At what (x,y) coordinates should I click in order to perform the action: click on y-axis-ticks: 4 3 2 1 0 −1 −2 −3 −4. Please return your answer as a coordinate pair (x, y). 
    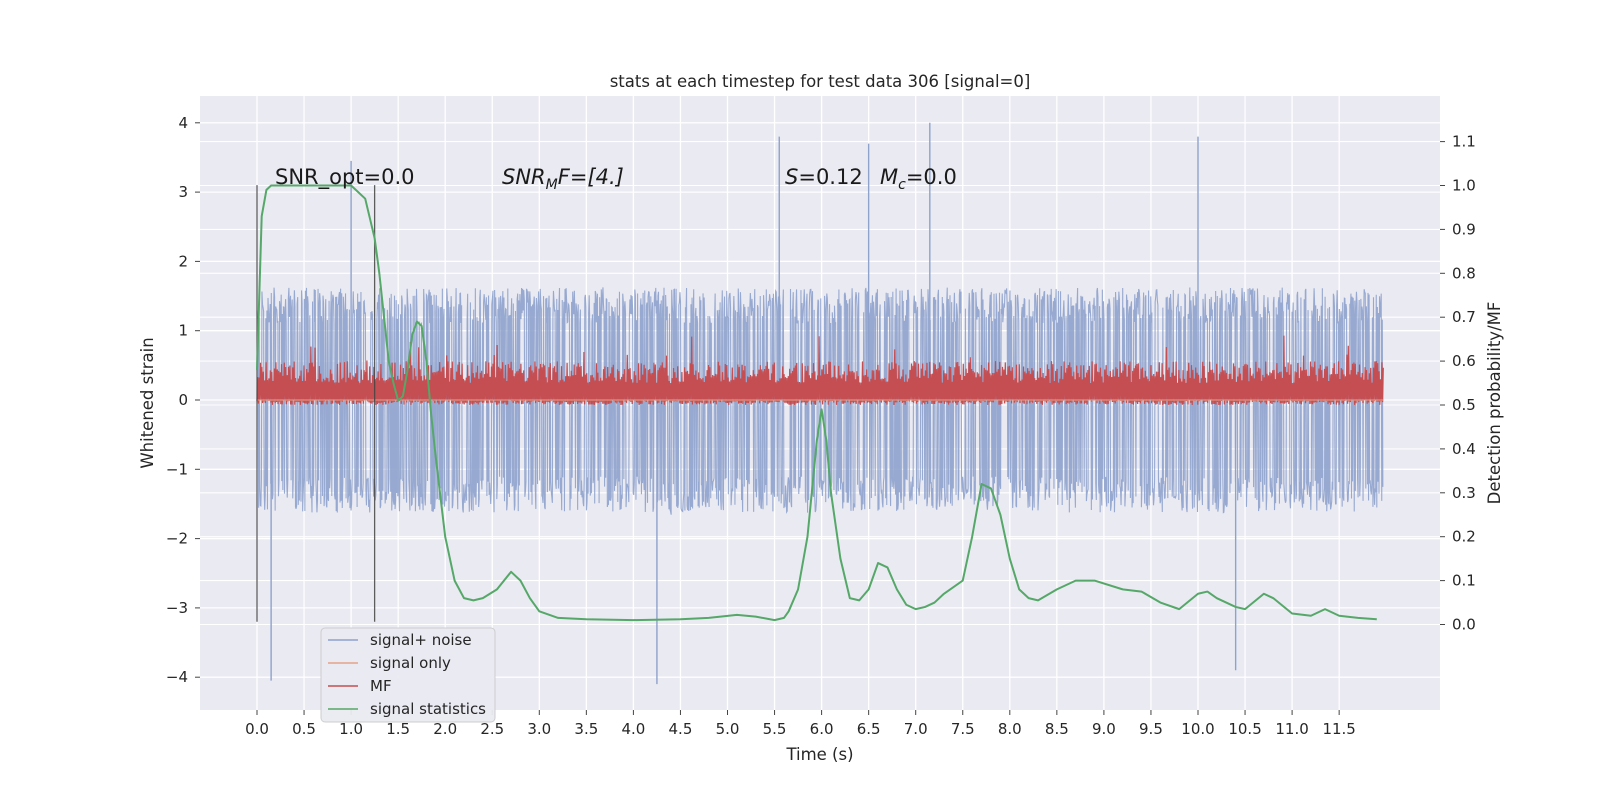
    Looking at the image, I should click on (183, 400).